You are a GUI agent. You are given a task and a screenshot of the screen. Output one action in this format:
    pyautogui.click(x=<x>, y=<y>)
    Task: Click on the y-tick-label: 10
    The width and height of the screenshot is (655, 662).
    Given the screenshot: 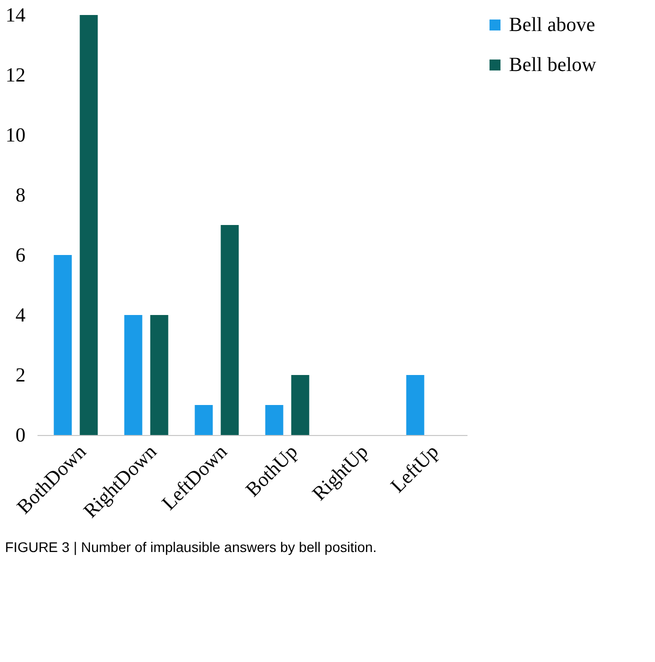 What is the action you would take?
    pyautogui.click(x=16, y=135)
    